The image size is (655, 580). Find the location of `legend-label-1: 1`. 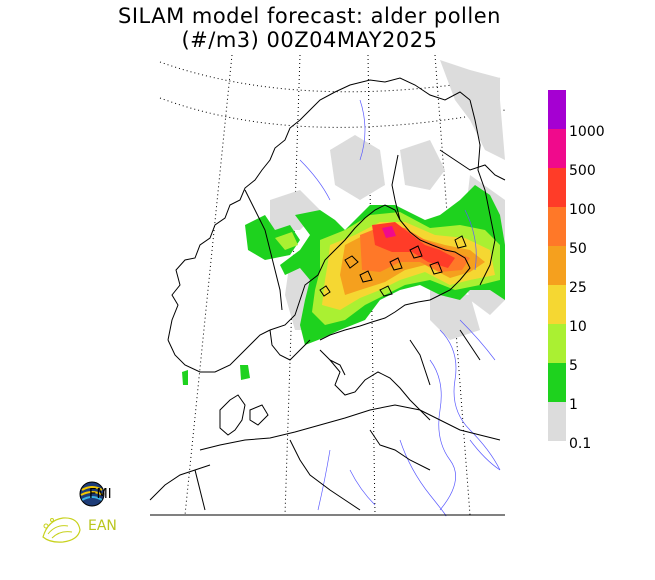

legend-label-1: 1 is located at coordinates (573, 405).